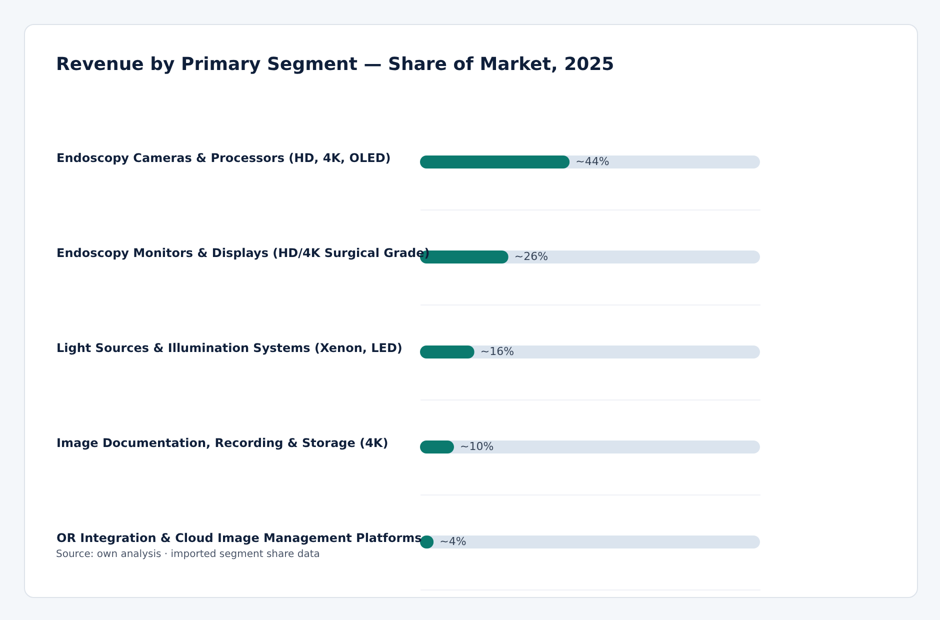  Describe the element at coordinates (229, 348) in the screenshot. I see `y-tick-label: Light Sources & Illumination Systems (Xenon, LED)` at that location.